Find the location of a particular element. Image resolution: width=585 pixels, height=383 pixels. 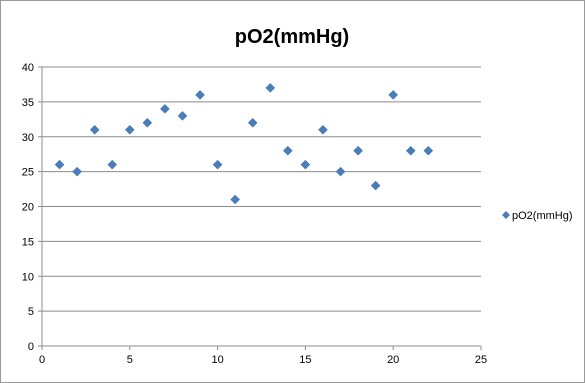

y-tick-label-25: 25 is located at coordinates (28, 173).